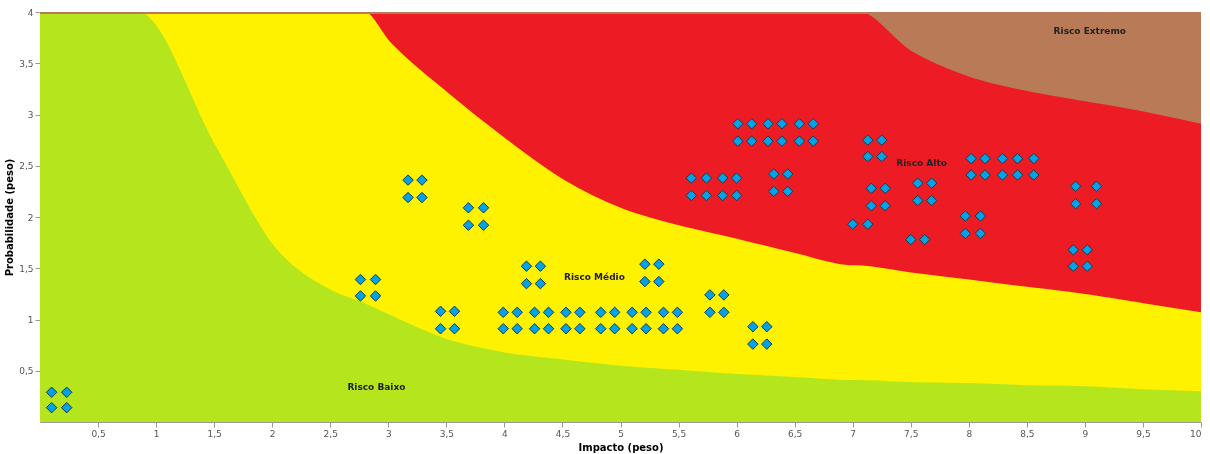 The width and height of the screenshot is (1210, 454). Describe the element at coordinates (853, 433) in the screenshot. I see `x-tick-label: 7` at that location.